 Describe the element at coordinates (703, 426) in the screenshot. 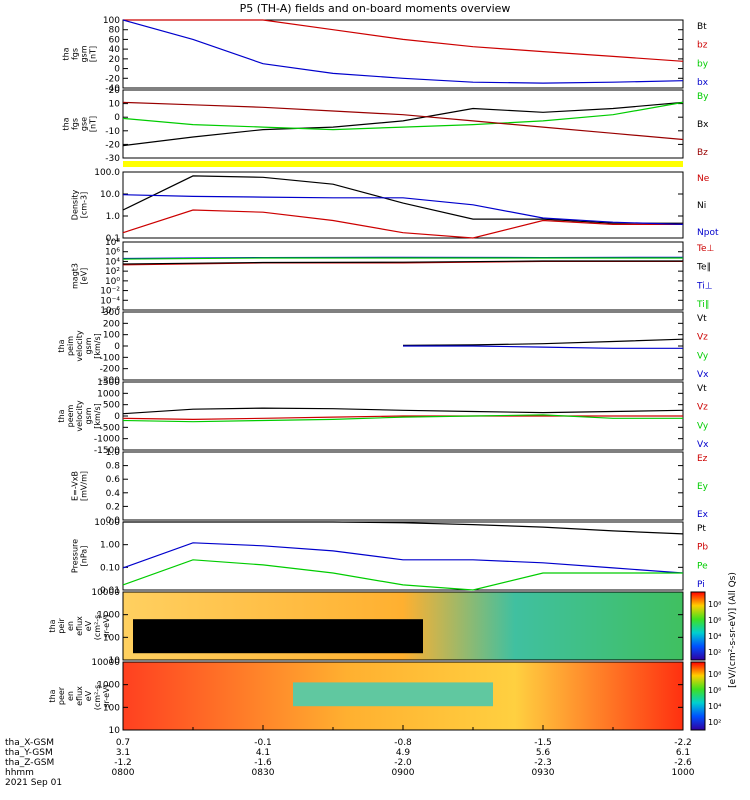

I see `legend-label: Vy` at that location.